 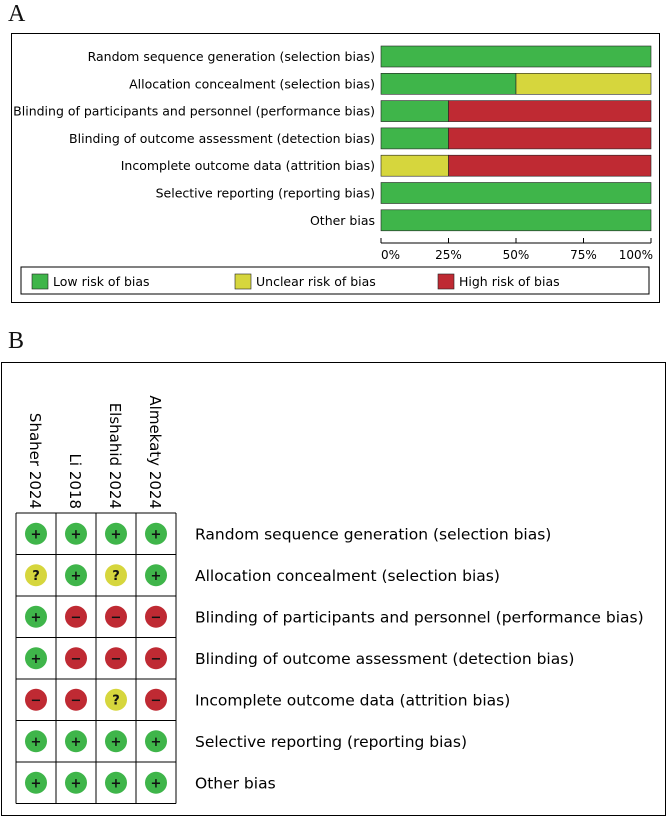 What do you see at coordinates (342, 220) in the screenshot?
I see `category-label: Other bias` at bounding box center [342, 220].